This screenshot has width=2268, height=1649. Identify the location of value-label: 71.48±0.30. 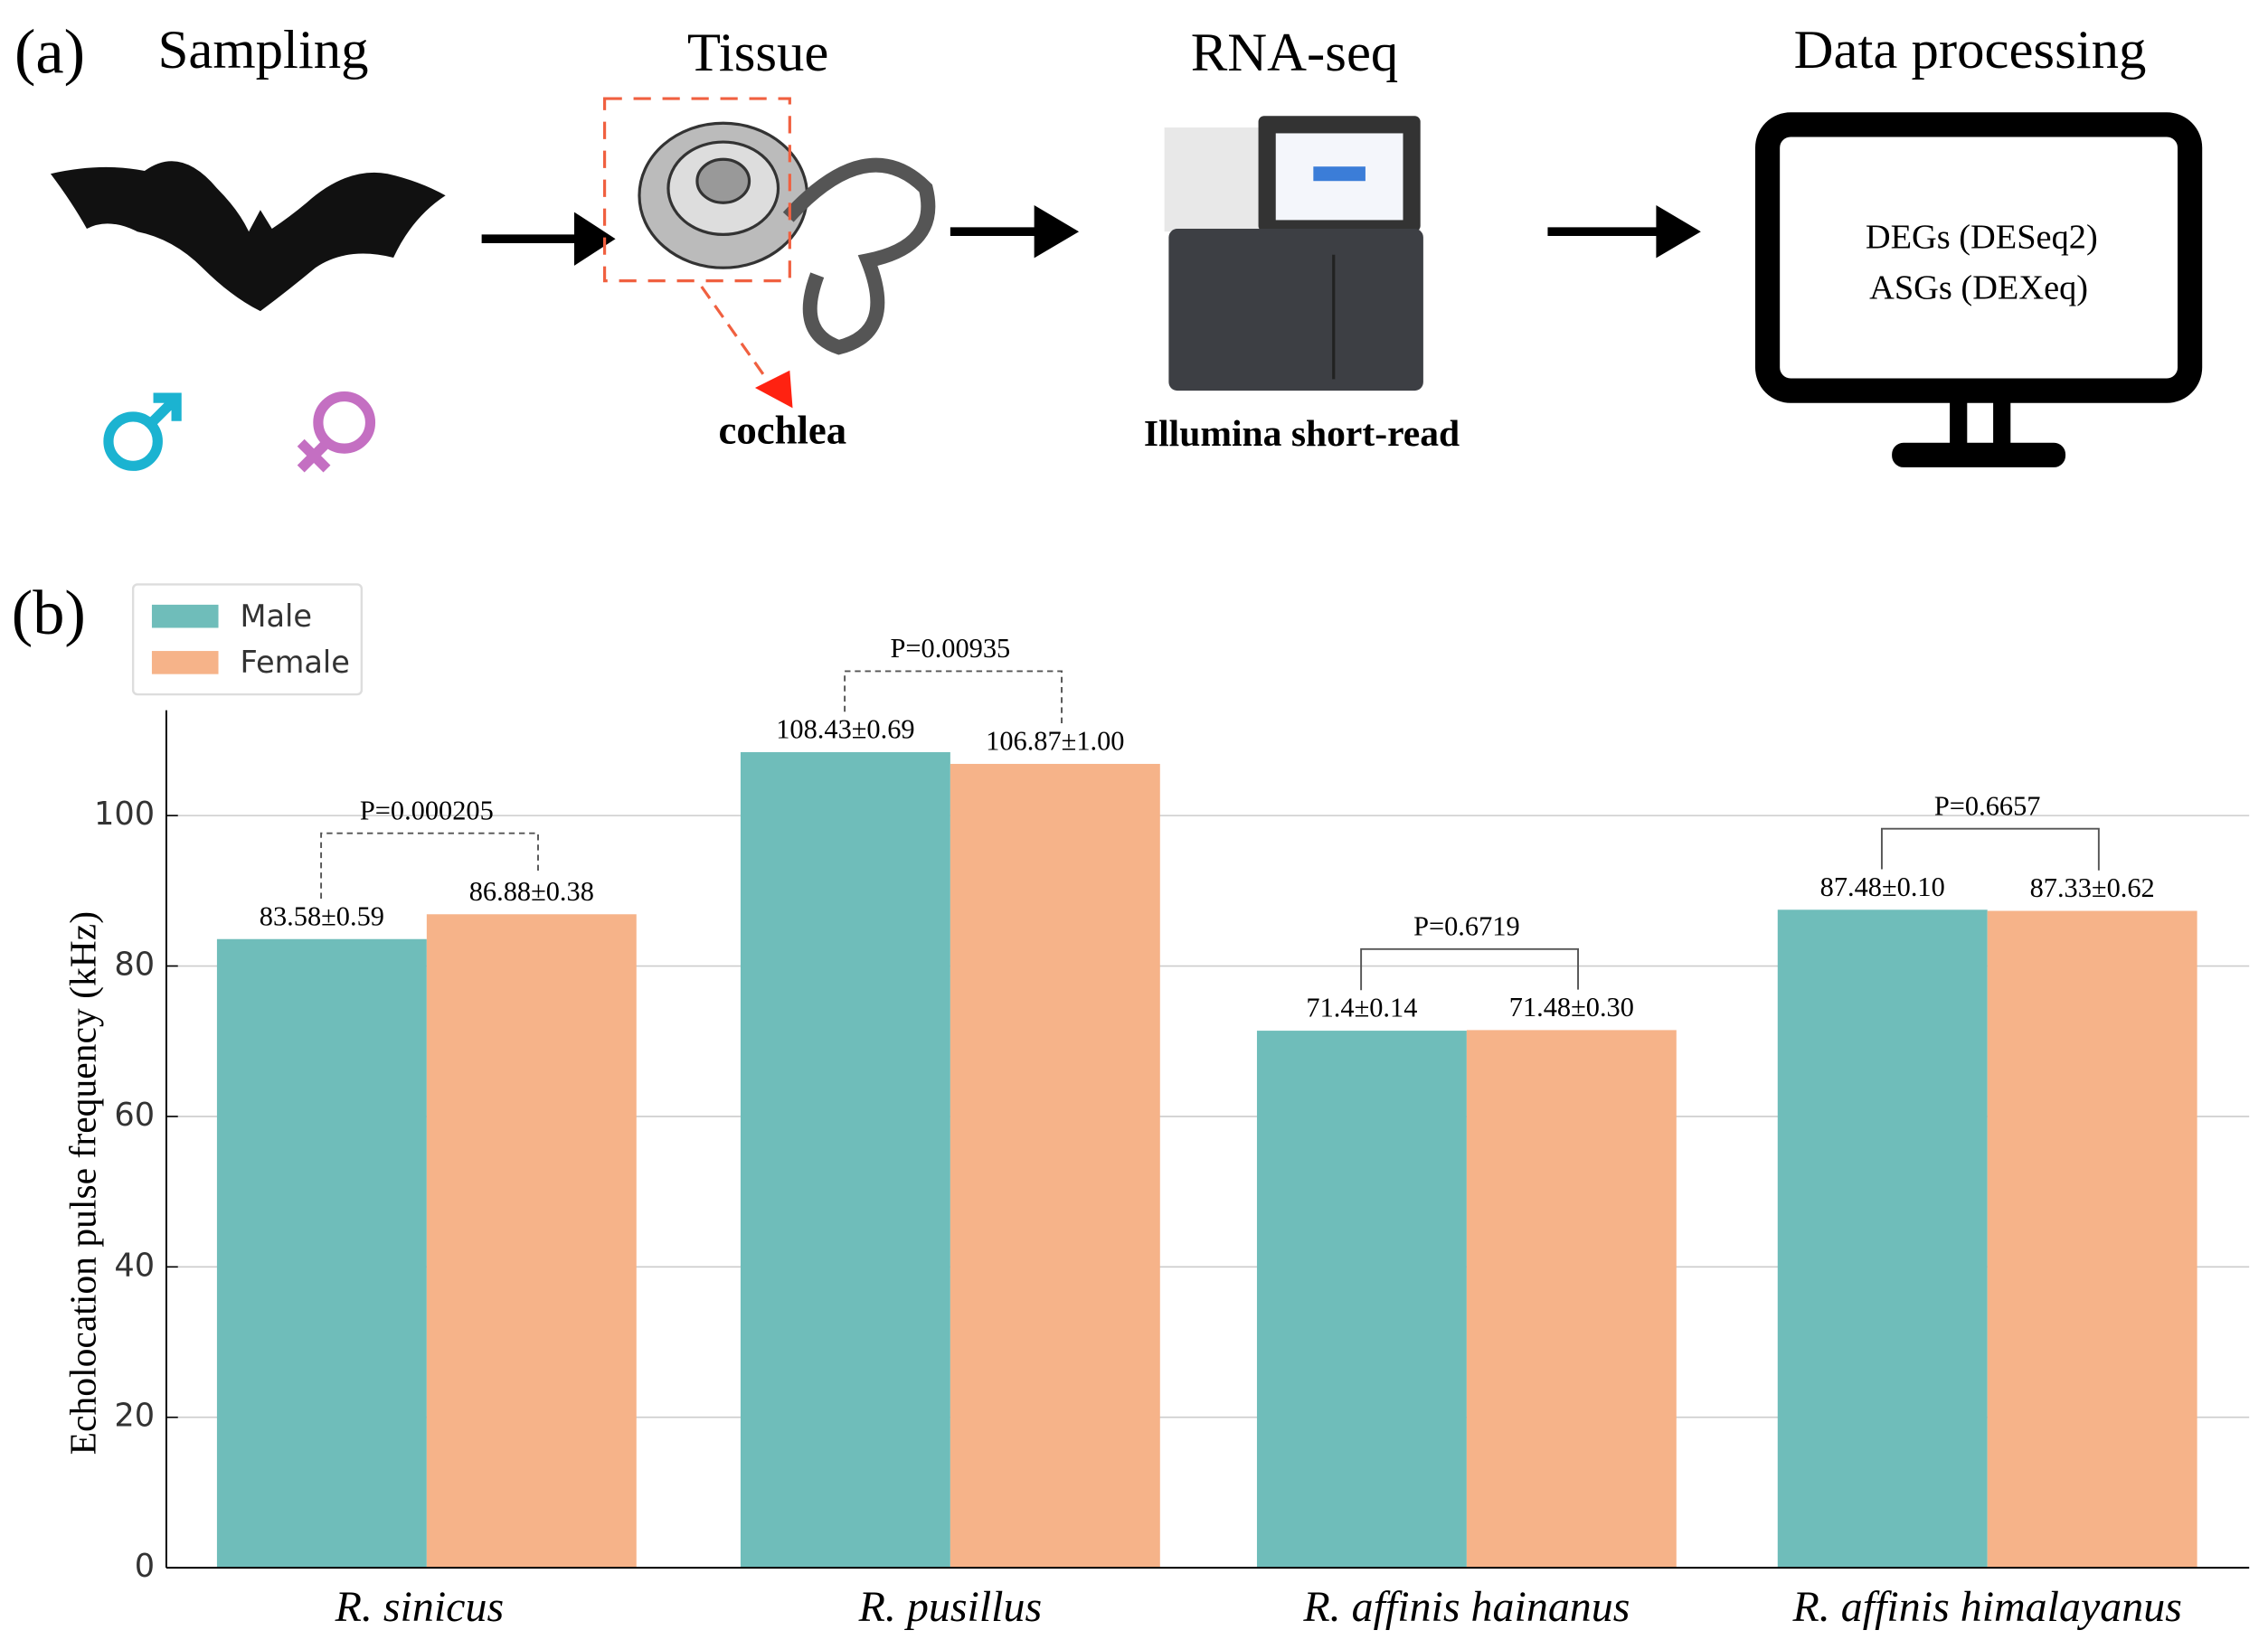
(1571, 1007).